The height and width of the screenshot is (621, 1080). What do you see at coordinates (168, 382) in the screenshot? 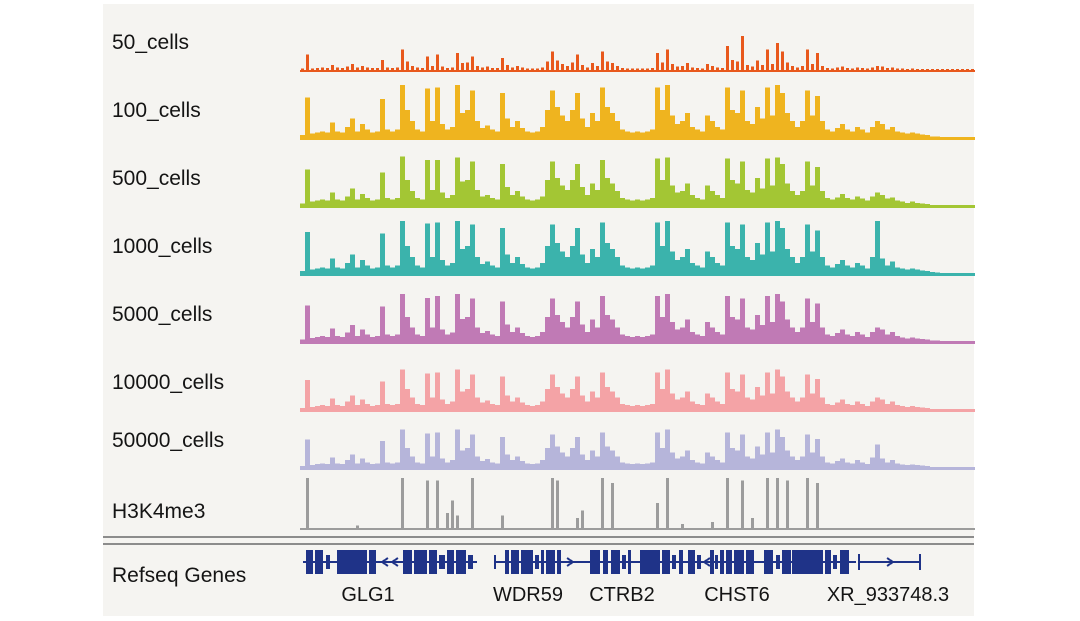
I see `track-label: 10000_cells` at bounding box center [168, 382].